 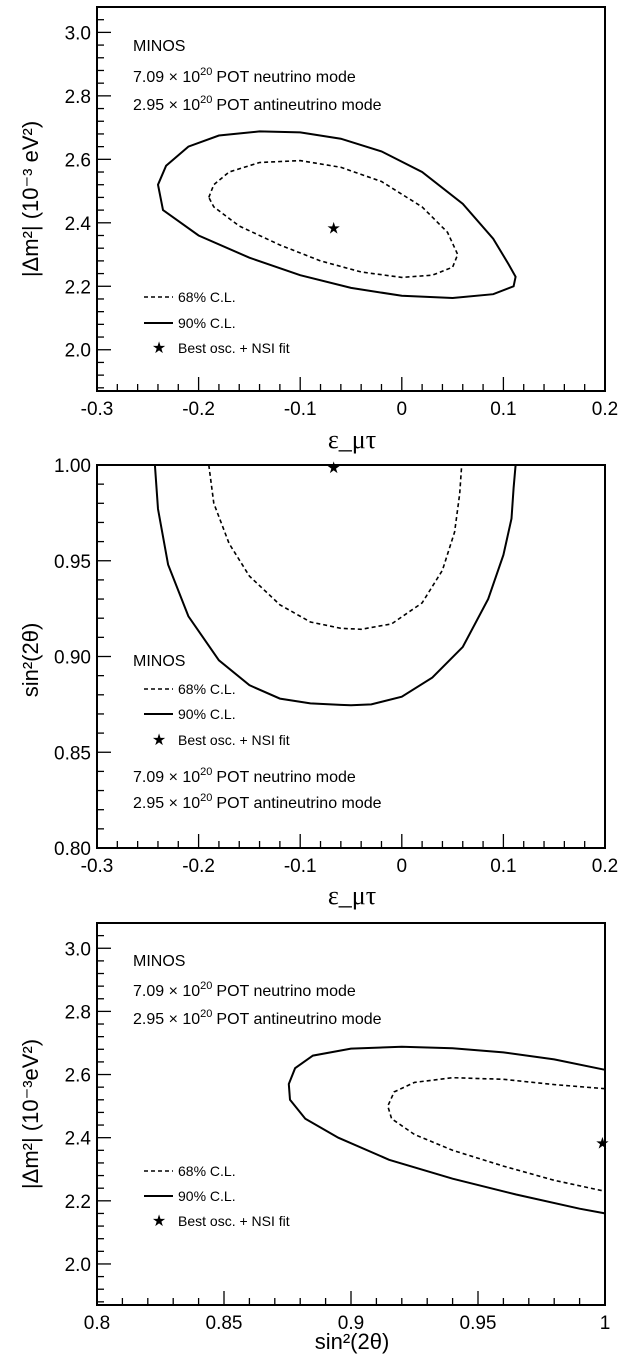 What do you see at coordinates (224, 1323) in the screenshot?
I see `x-tick-label: 0.85` at bounding box center [224, 1323].